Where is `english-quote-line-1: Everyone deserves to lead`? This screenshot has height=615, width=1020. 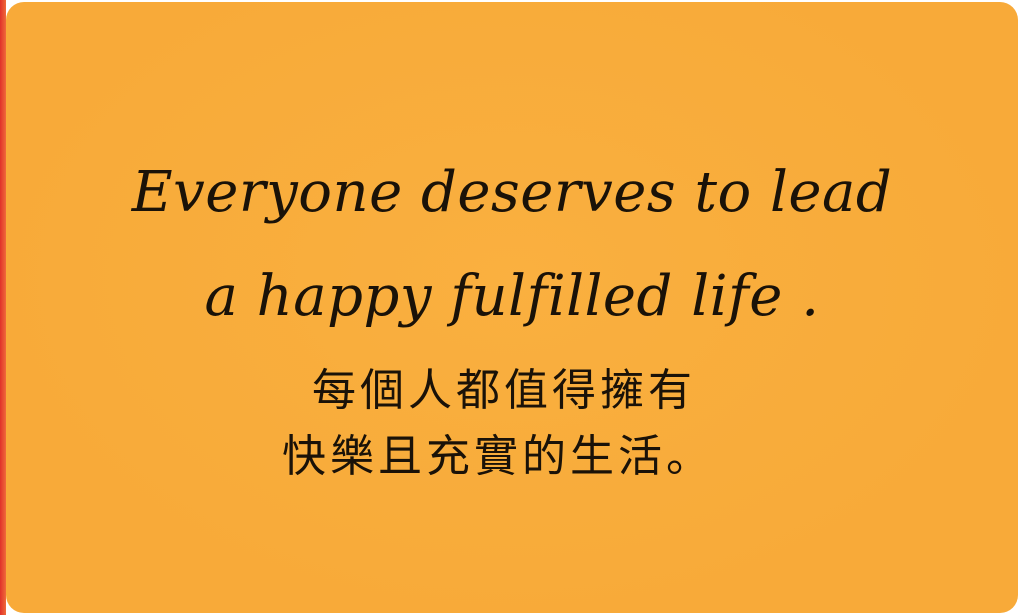
english-quote-line-1: Everyone deserves to lead is located at coordinates (512, 192).